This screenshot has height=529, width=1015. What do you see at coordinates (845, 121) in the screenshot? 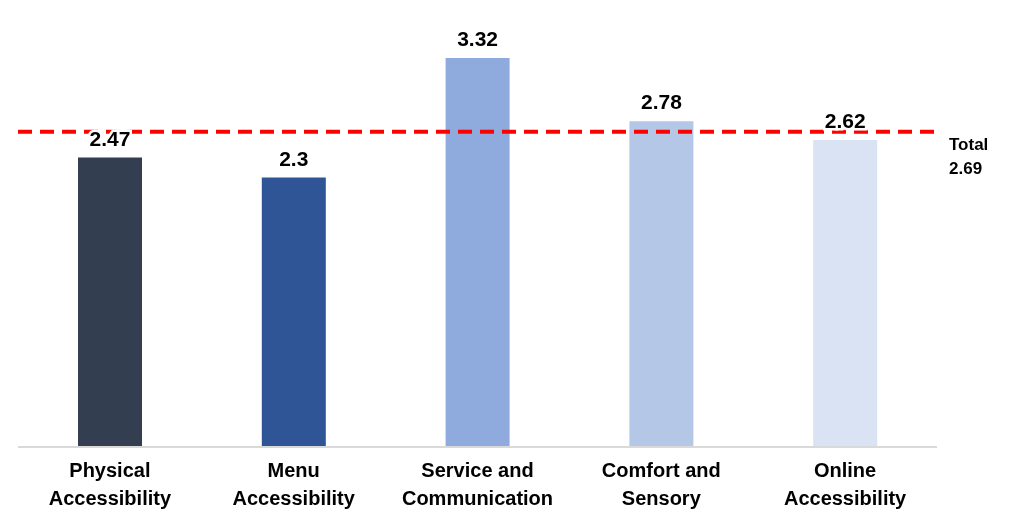
I see `data-label: 2.62` at bounding box center [845, 121].